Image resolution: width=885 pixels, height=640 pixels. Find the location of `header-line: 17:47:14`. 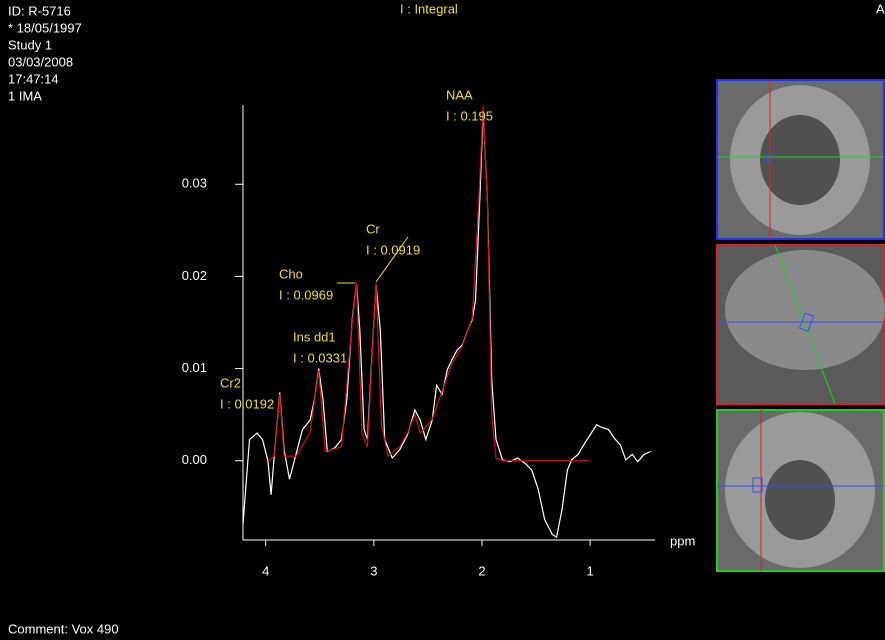

header-line: 17:47:14 is located at coordinates (33, 78).